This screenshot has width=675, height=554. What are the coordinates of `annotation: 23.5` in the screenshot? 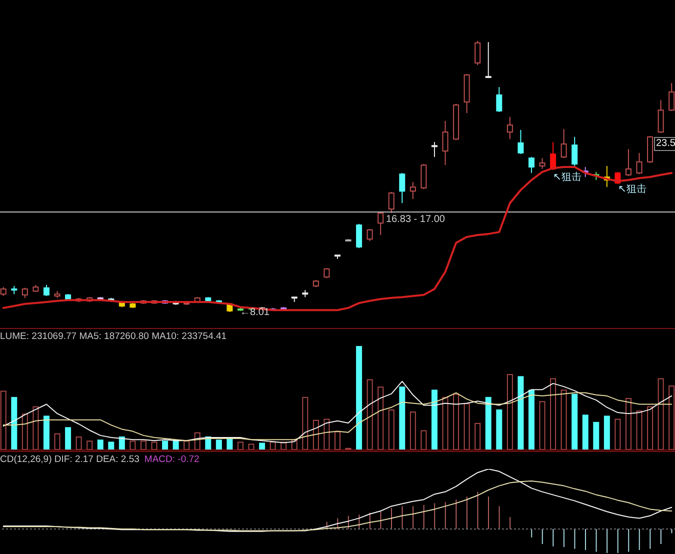 It's located at (664, 144).